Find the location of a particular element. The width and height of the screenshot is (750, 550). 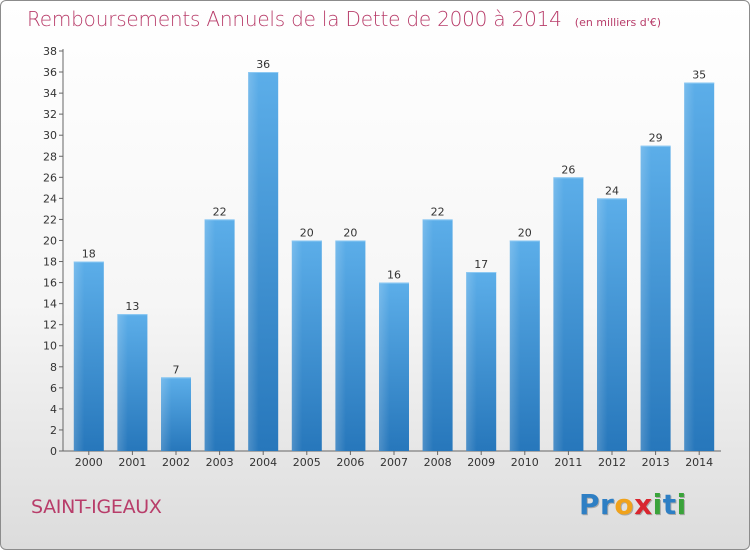

value-label-2006: 20 is located at coordinates (350, 232).